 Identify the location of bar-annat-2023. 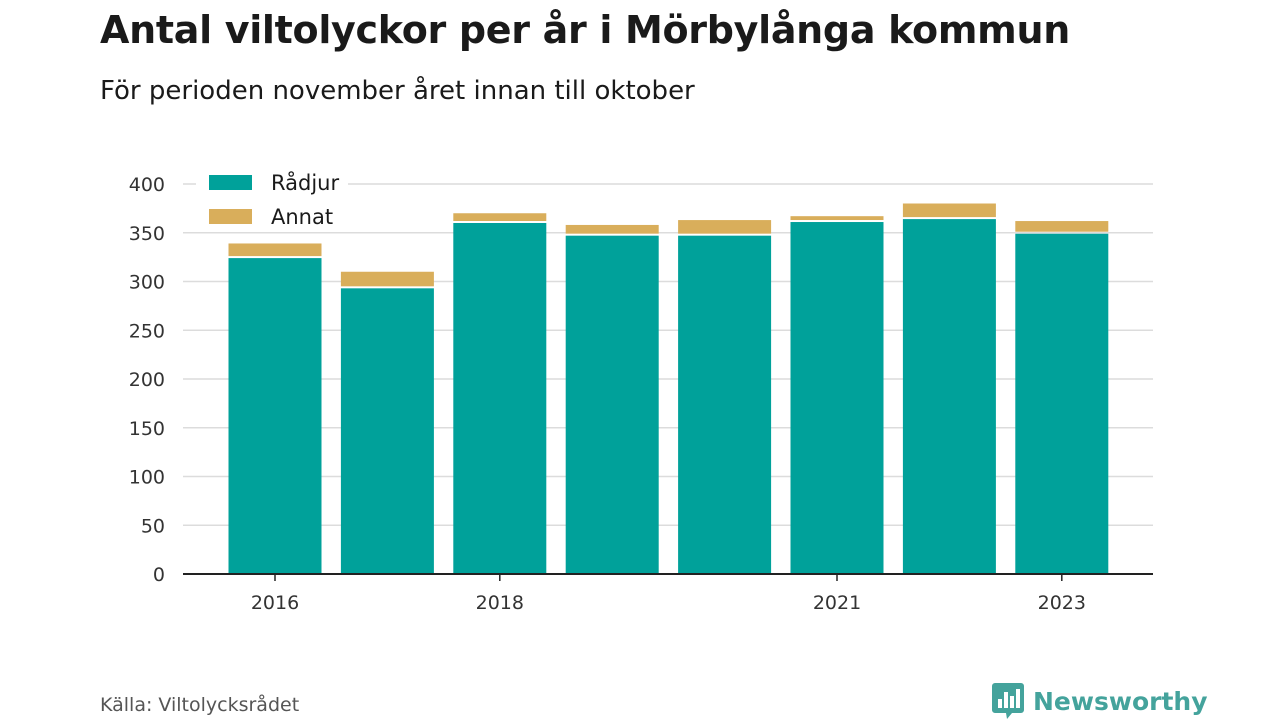
(1062, 226).